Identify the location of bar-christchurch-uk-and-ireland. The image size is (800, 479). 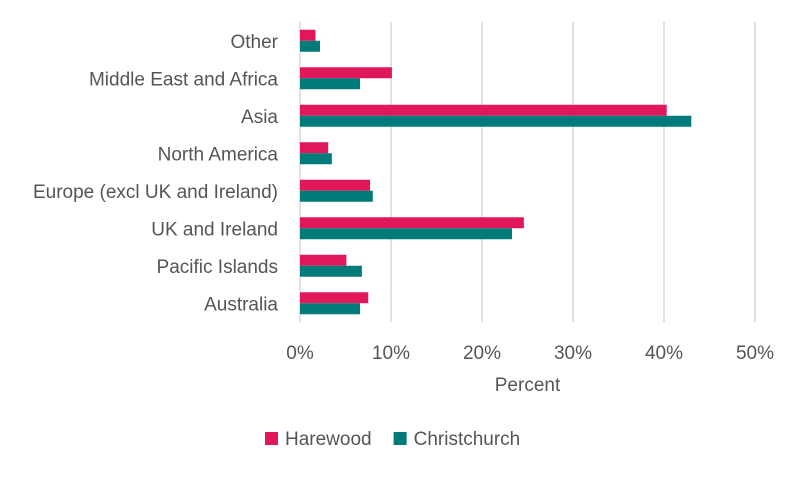
(406, 234).